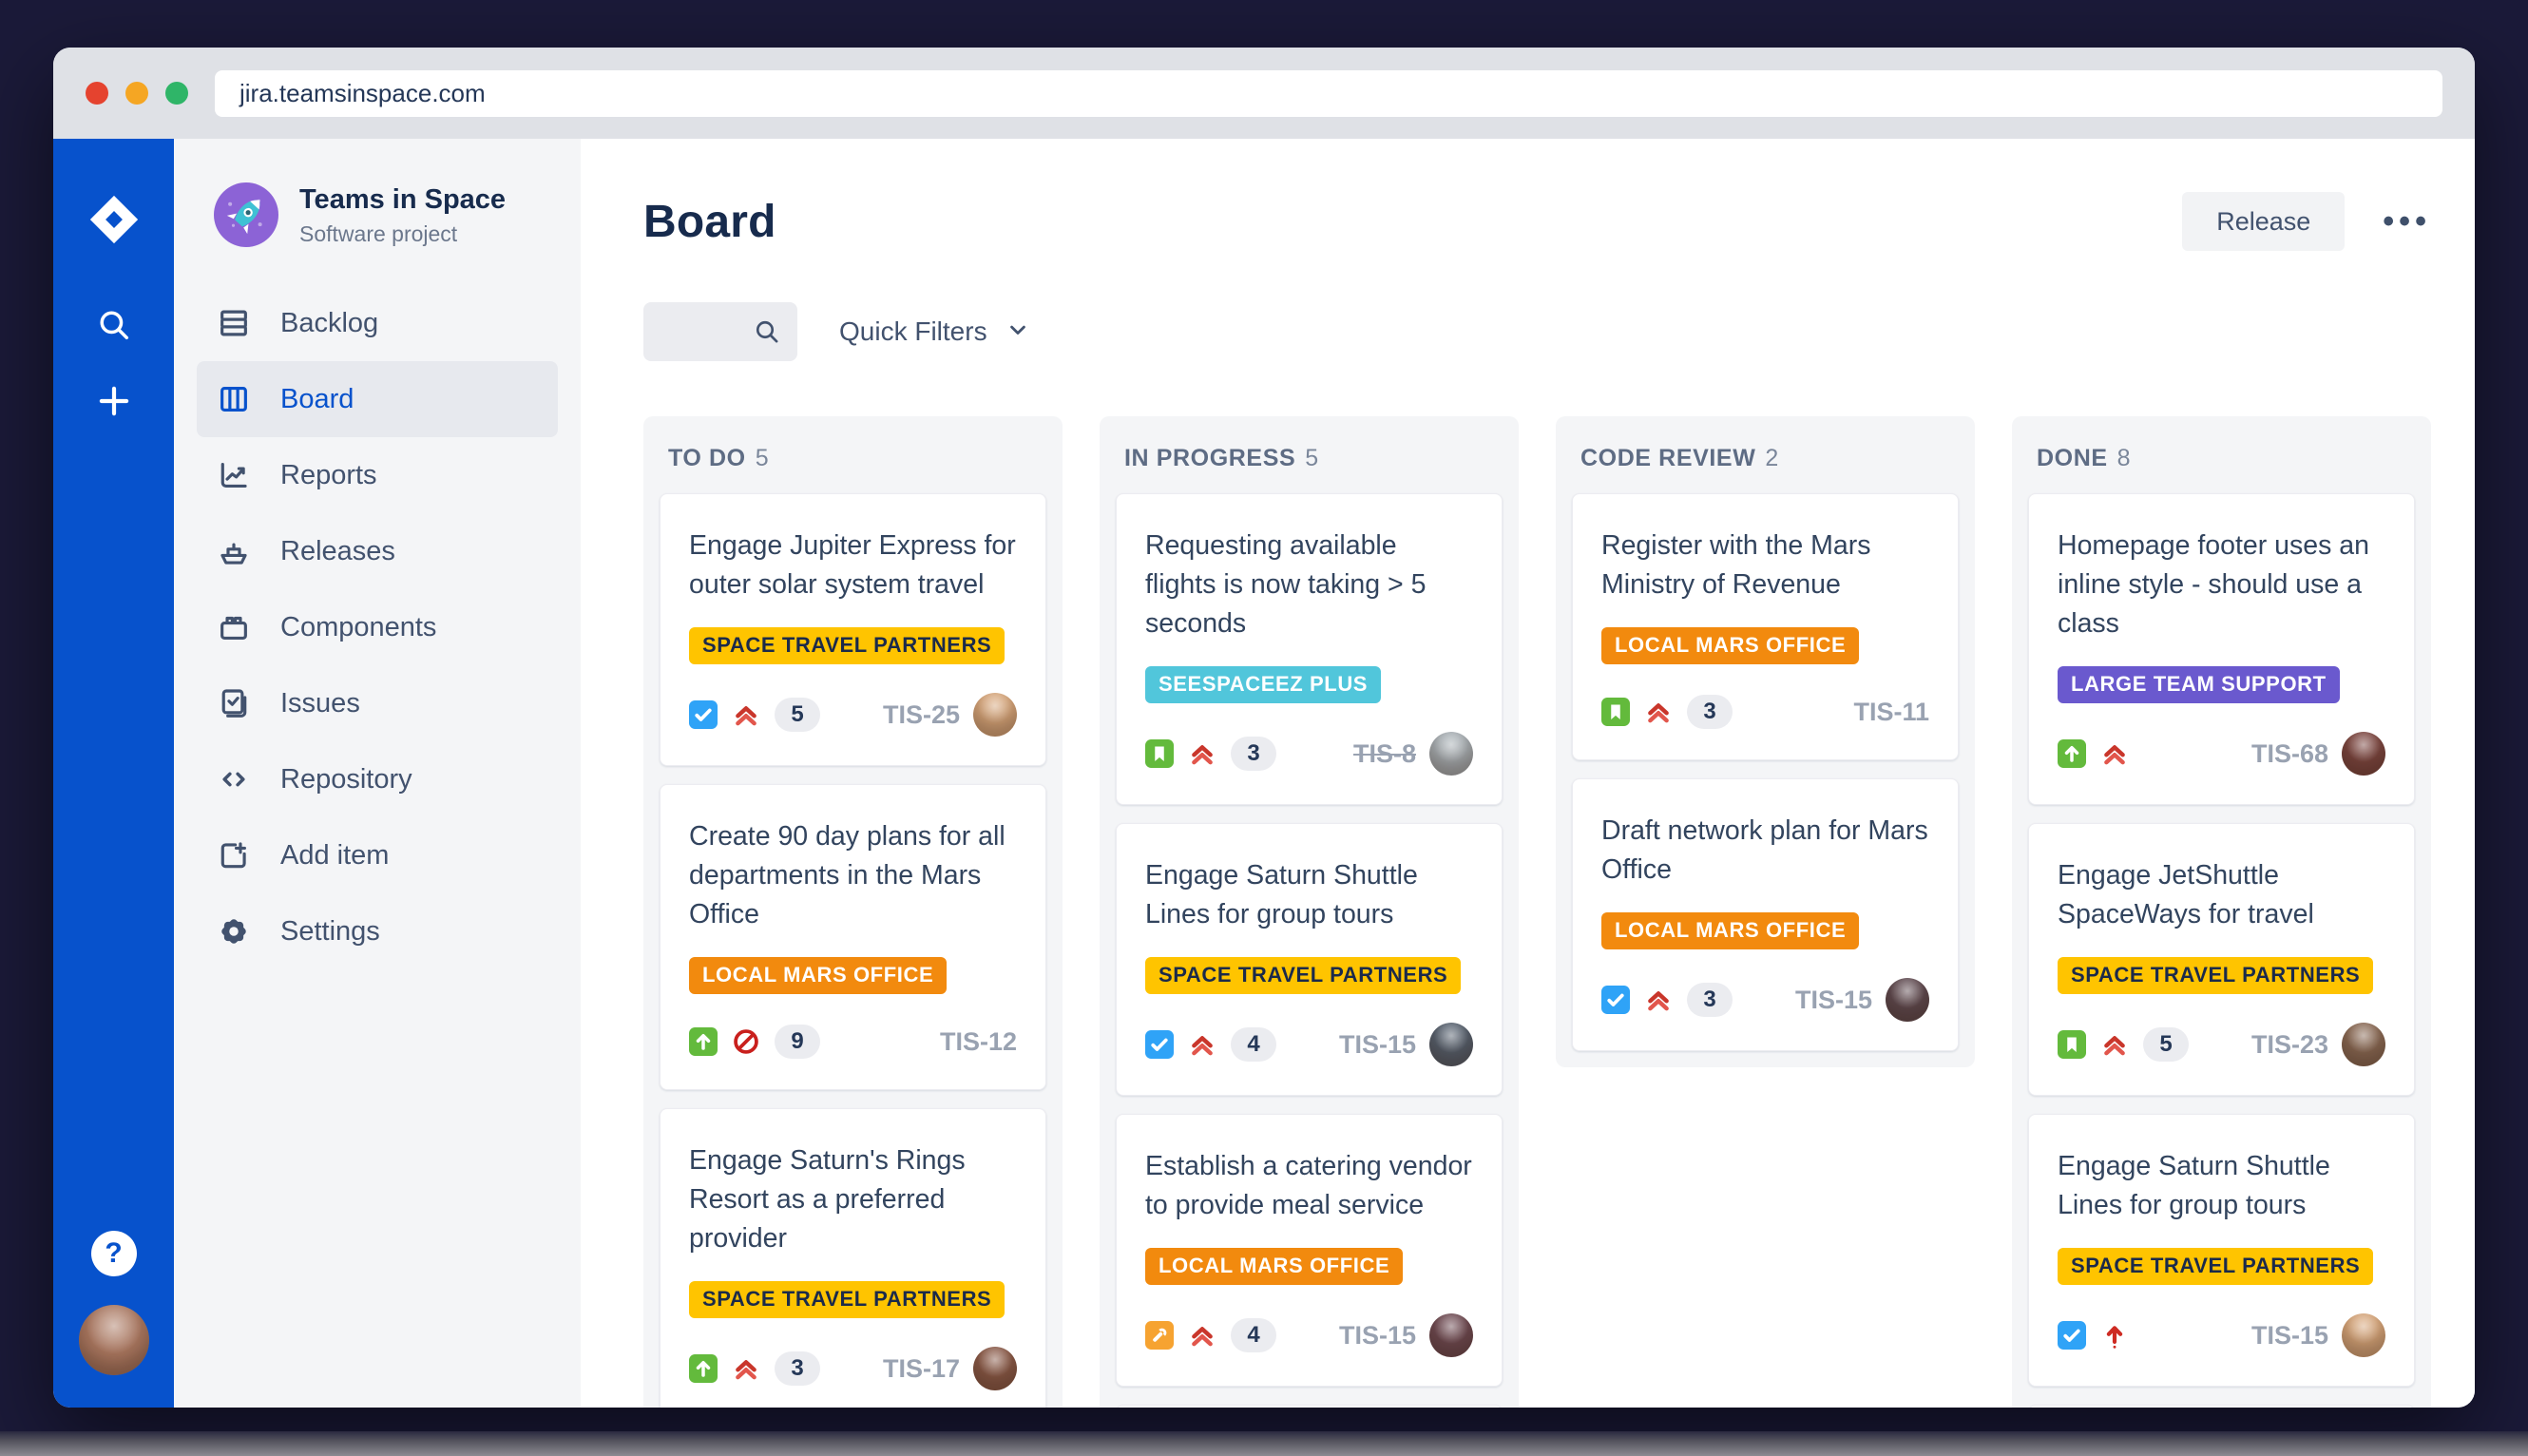 The image size is (2528, 1456). What do you see at coordinates (377, 399) in the screenshot?
I see `sidebar-item-board: Board` at bounding box center [377, 399].